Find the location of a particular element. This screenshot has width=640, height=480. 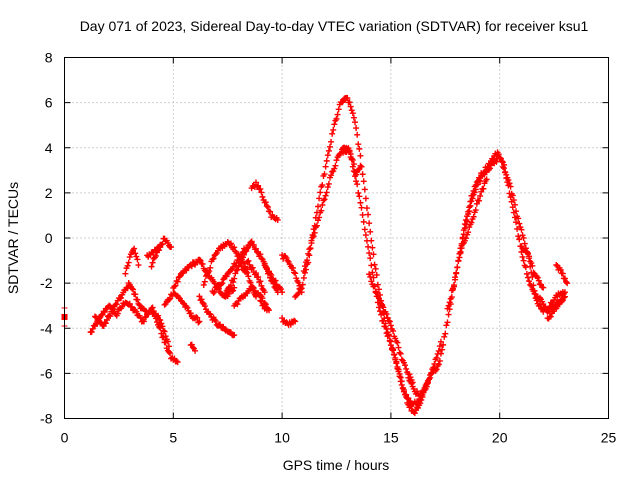

y-tick-label: 4 is located at coordinates (49, 148).